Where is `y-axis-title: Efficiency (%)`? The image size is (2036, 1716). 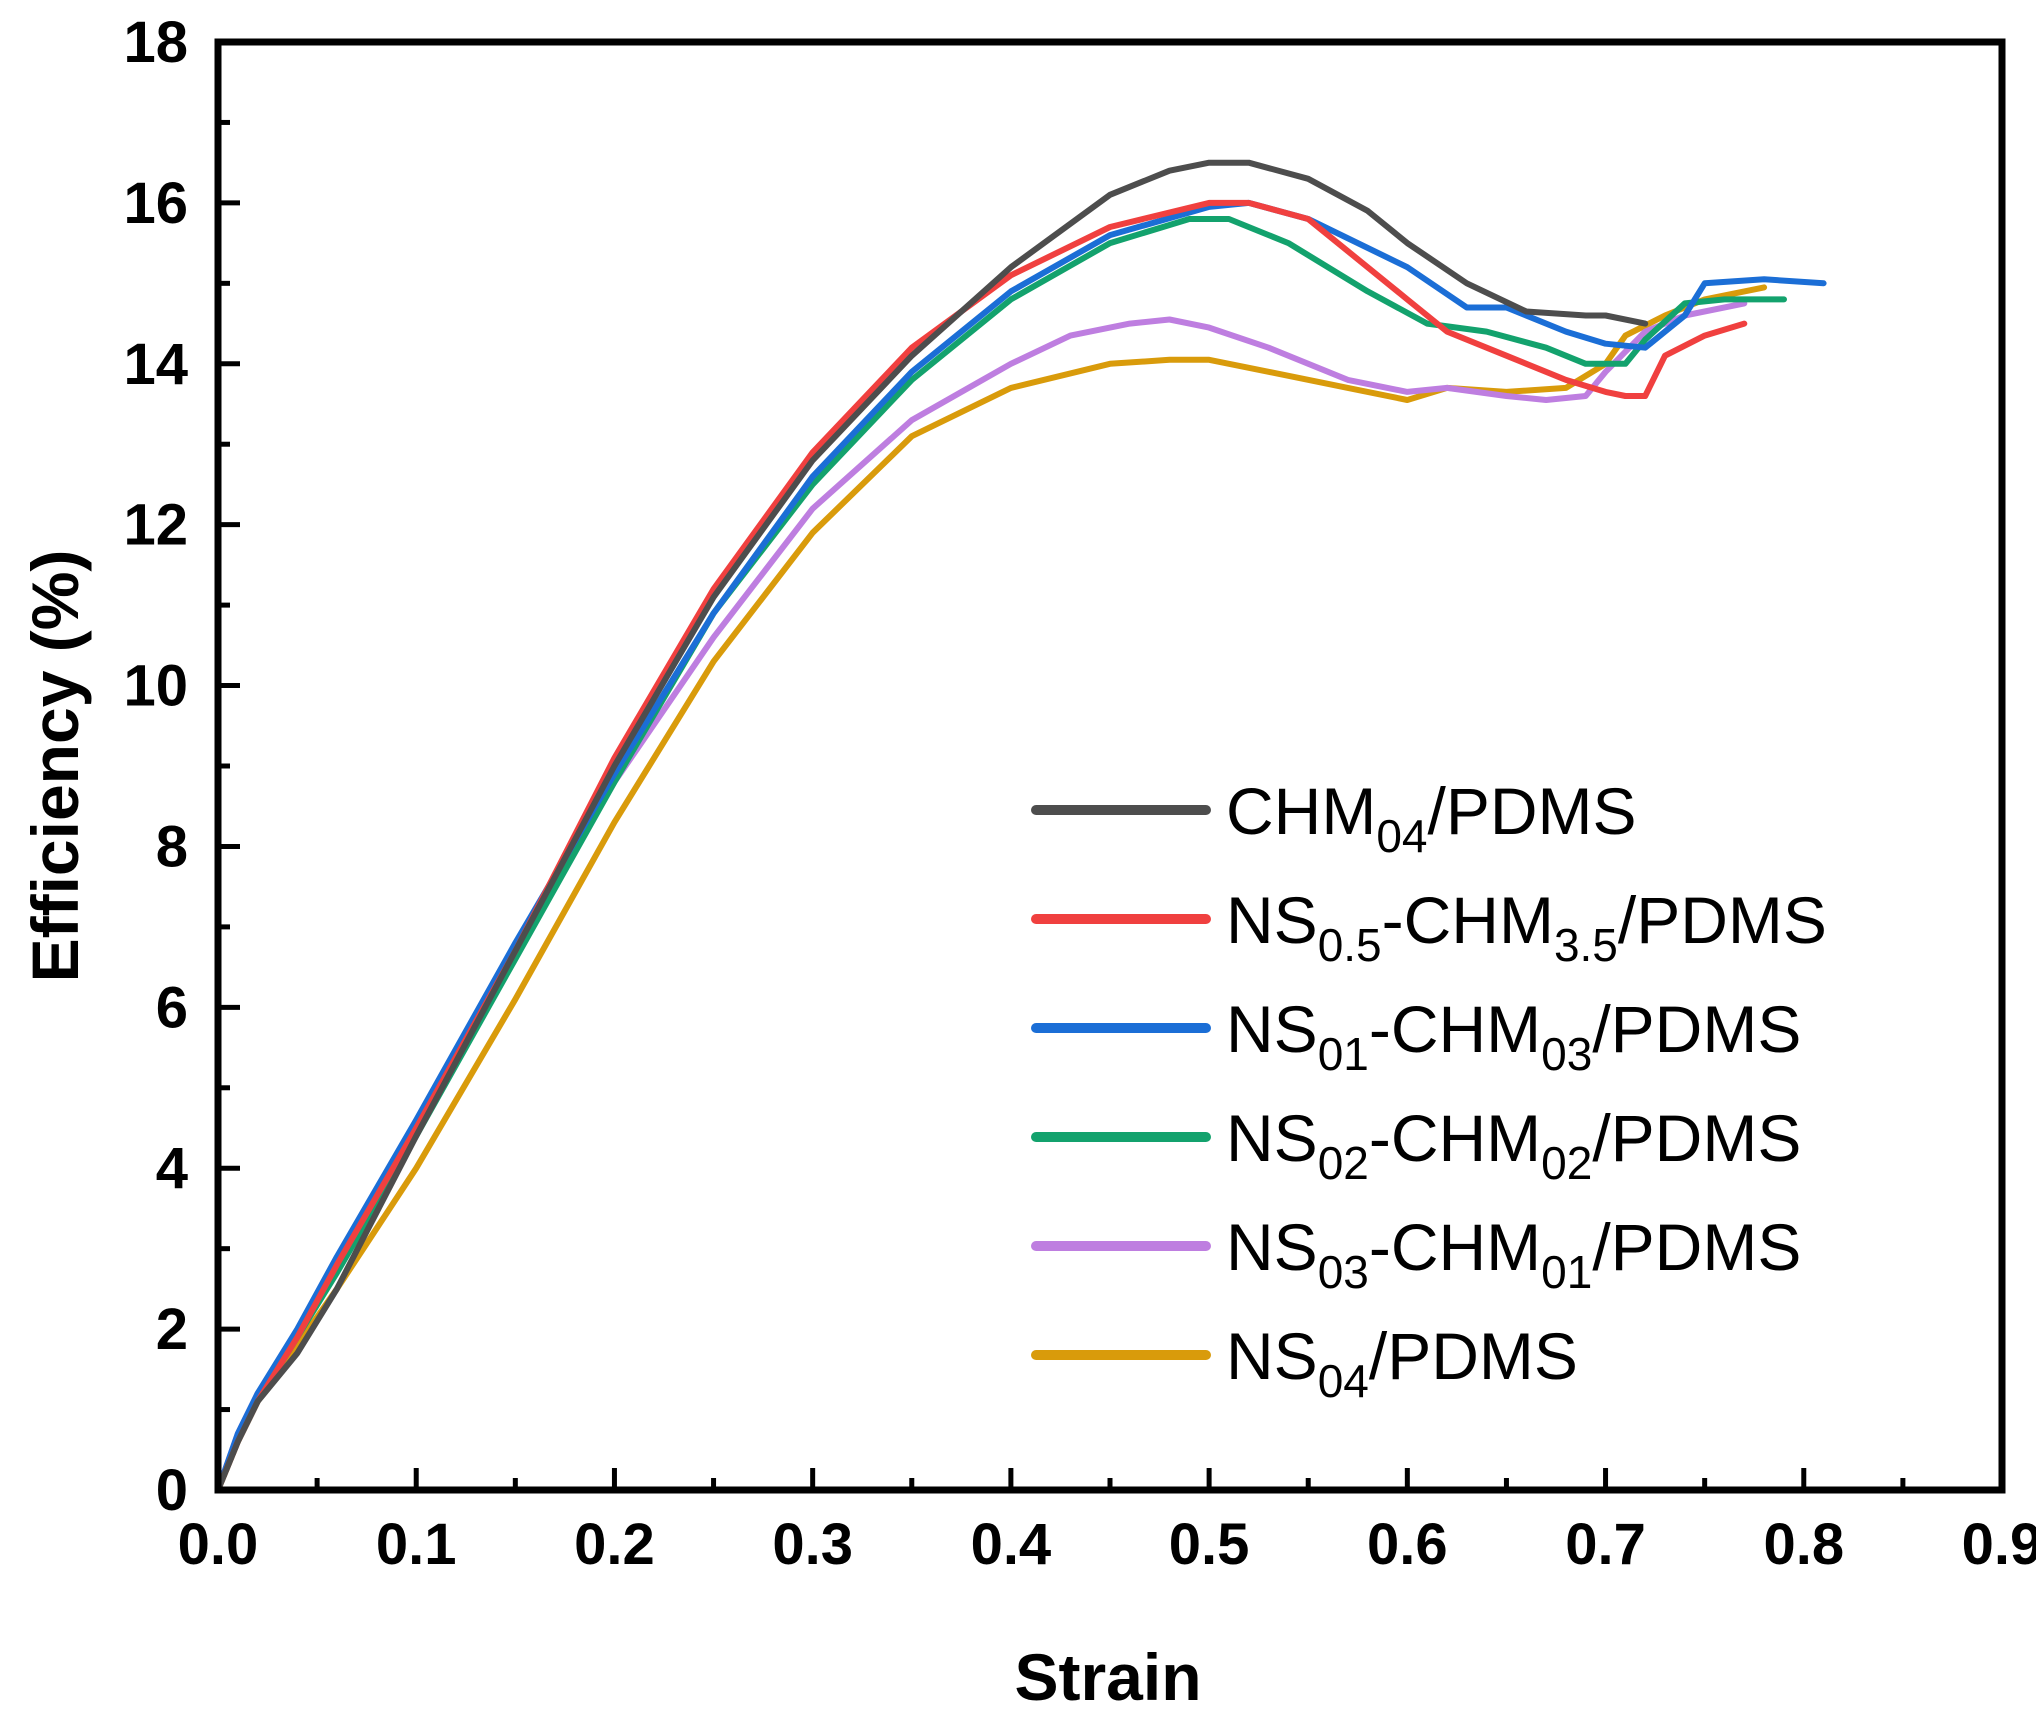
y-axis-title: Efficiency (%) is located at coordinates (55, 766).